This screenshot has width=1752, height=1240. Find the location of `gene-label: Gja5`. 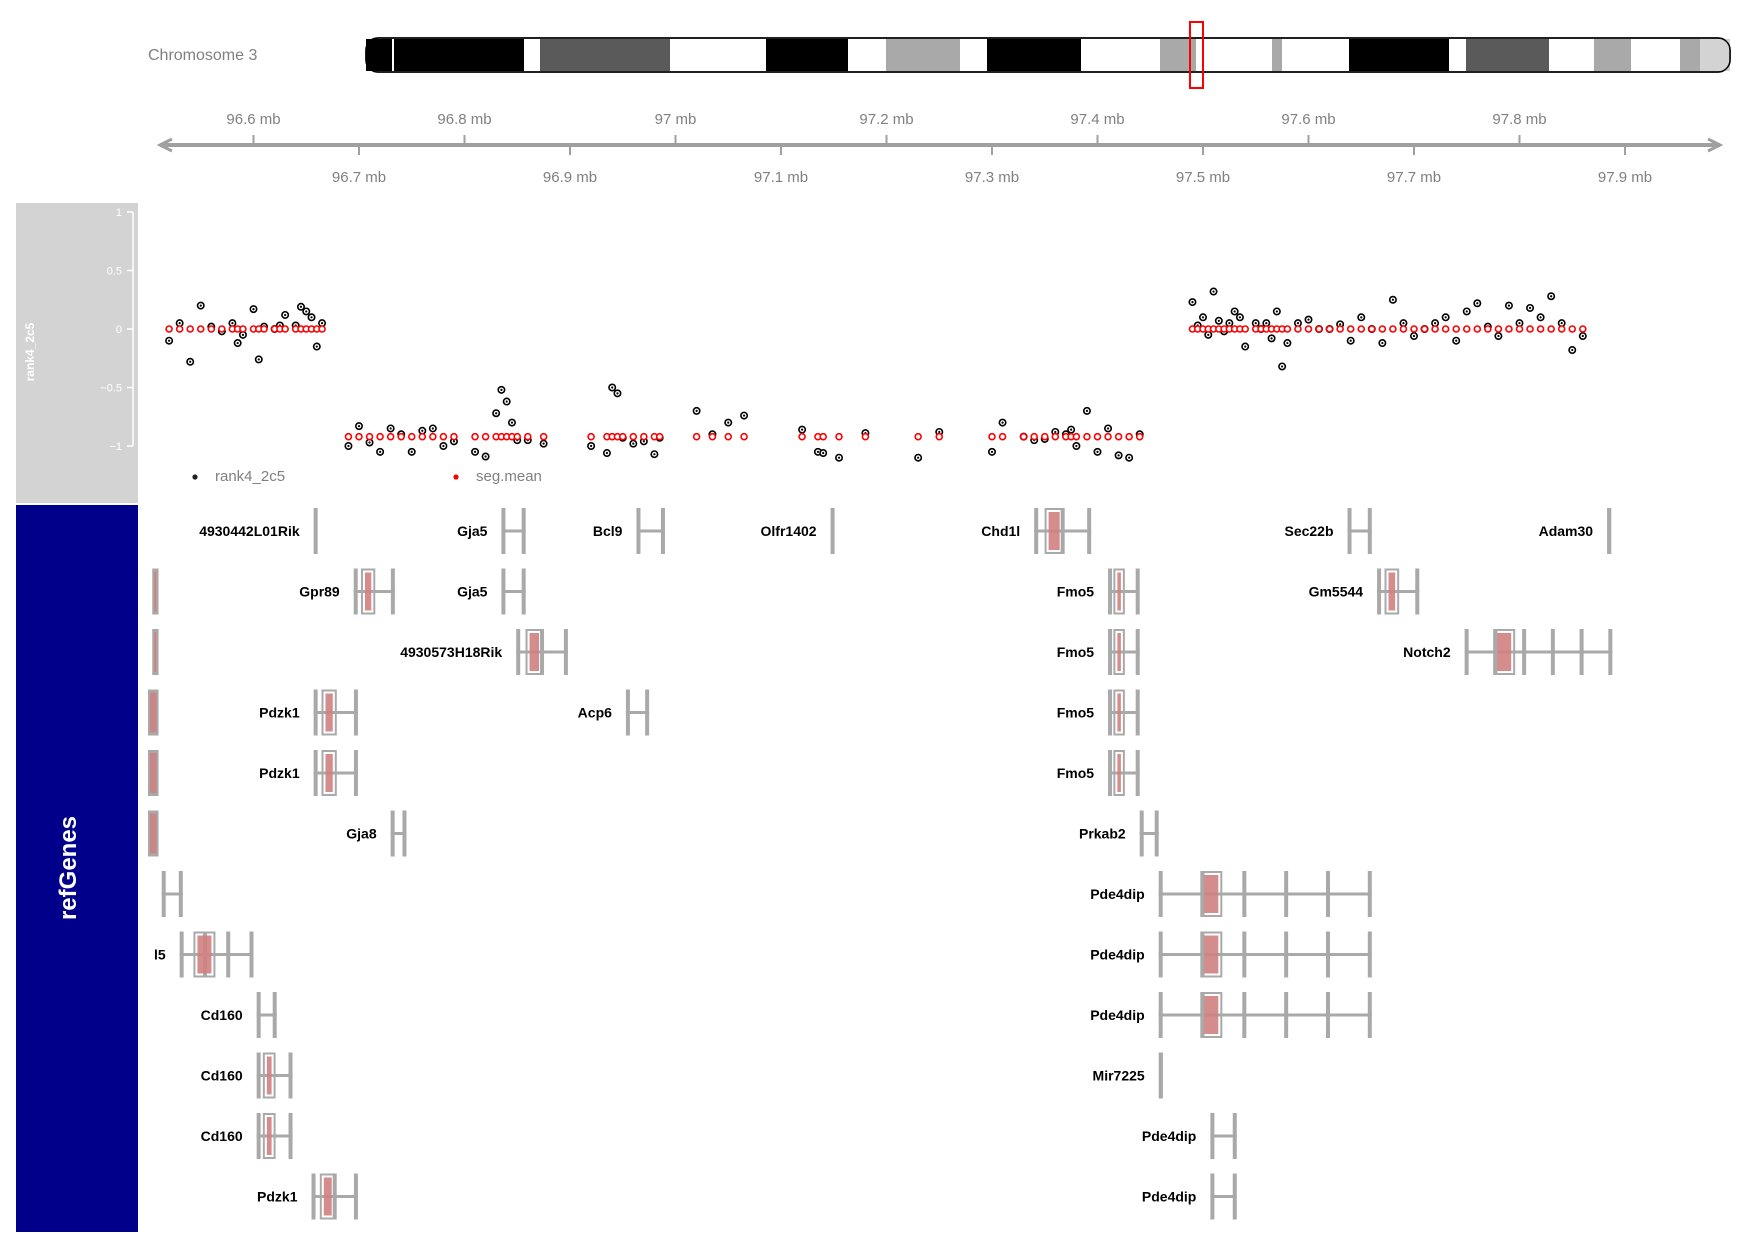

gene-label: Gja5 is located at coordinates (472, 531).